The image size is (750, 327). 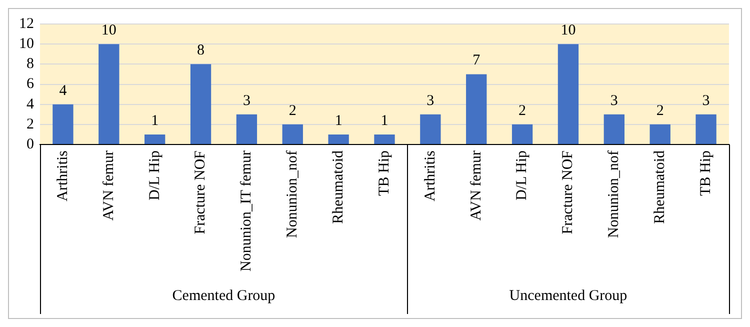 What do you see at coordinates (568, 296) in the screenshot?
I see `text: Uncemented Group` at bounding box center [568, 296].